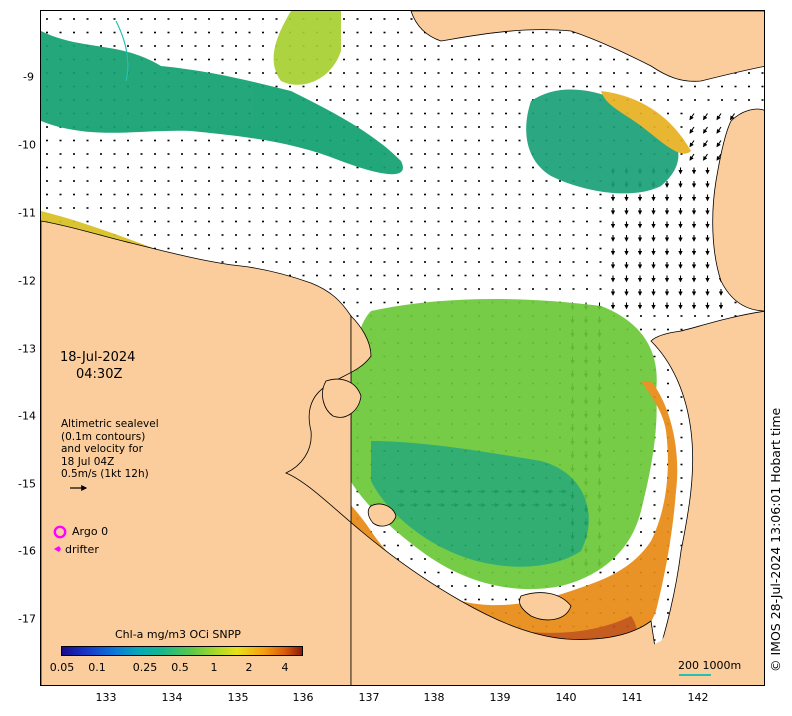 The image size is (792, 716). I want to click on scale-bar, so click(695, 675).